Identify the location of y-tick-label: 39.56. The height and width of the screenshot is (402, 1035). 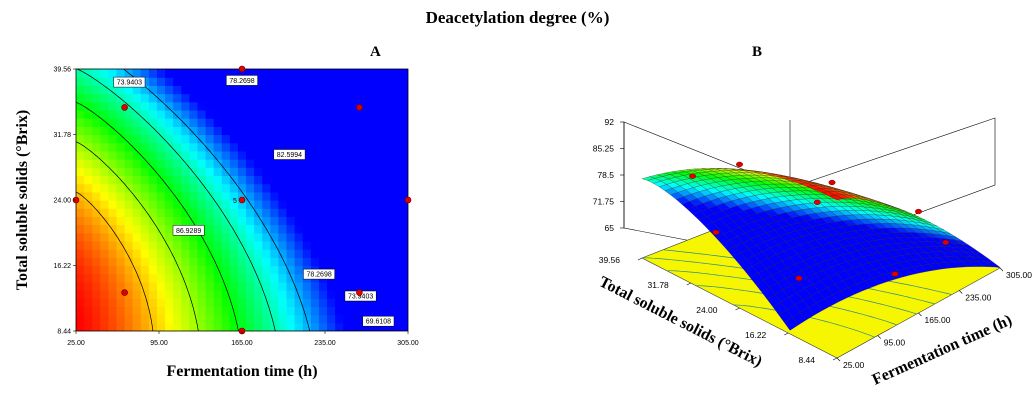
(62, 70).